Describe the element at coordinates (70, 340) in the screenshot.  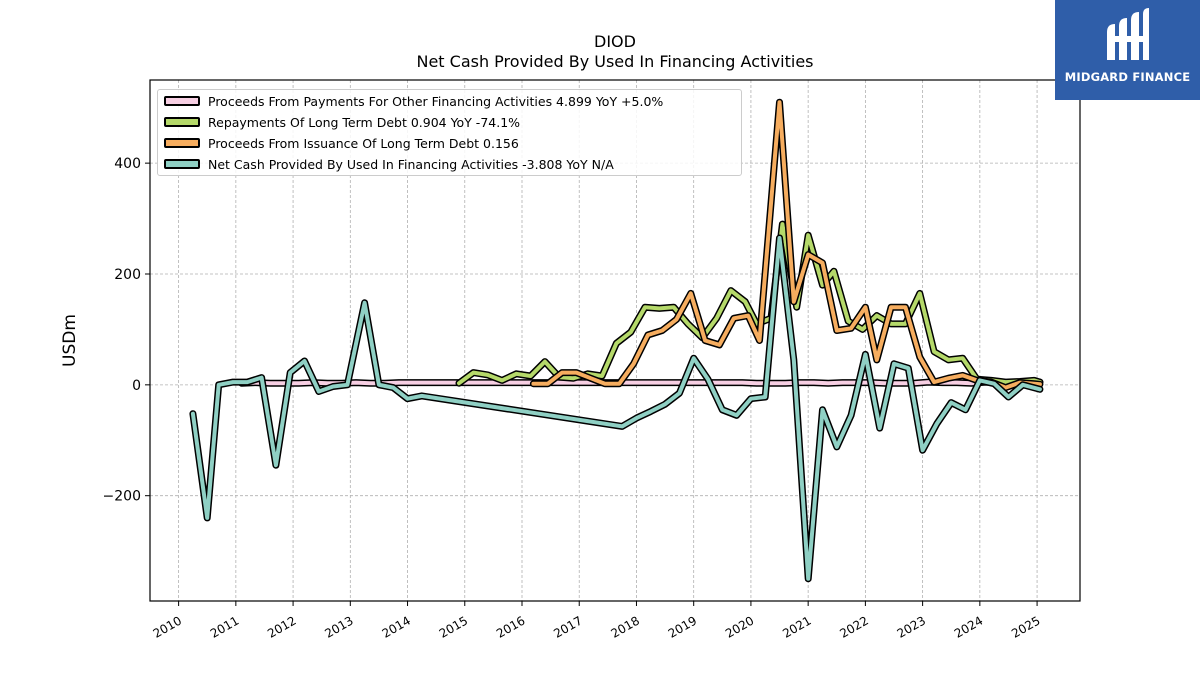
I see `y-axis-label: USDm` at that location.